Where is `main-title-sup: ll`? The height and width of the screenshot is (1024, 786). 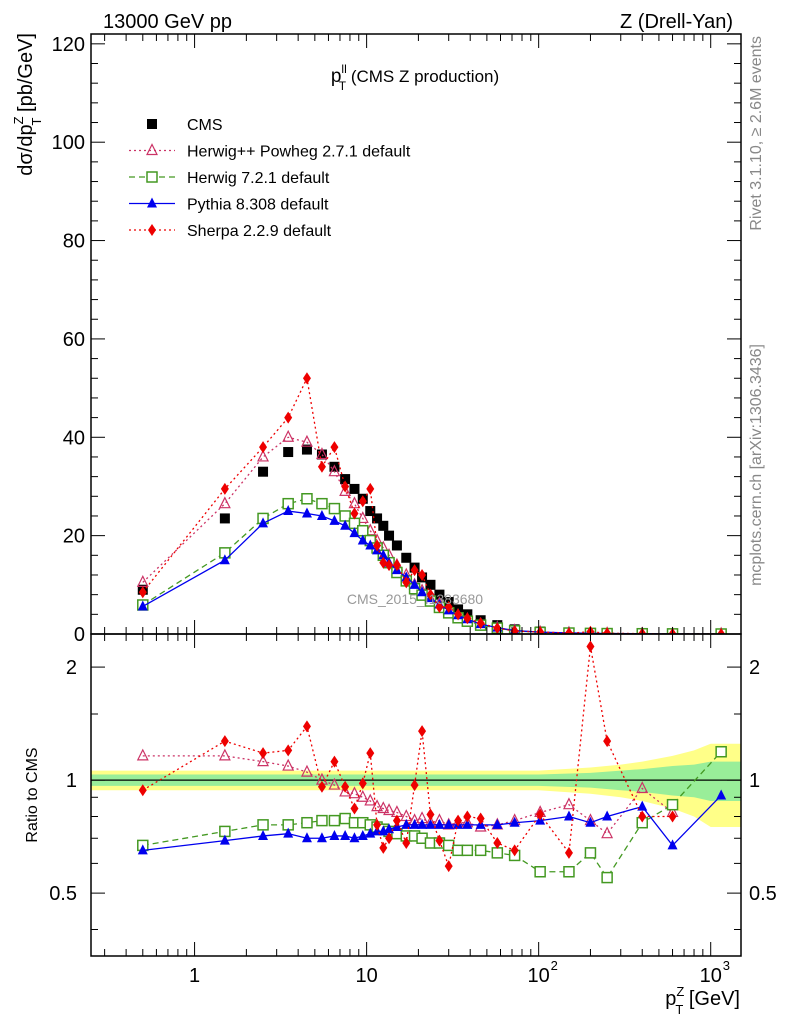 main-title-sup: ll is located at coordinates (343, 69).